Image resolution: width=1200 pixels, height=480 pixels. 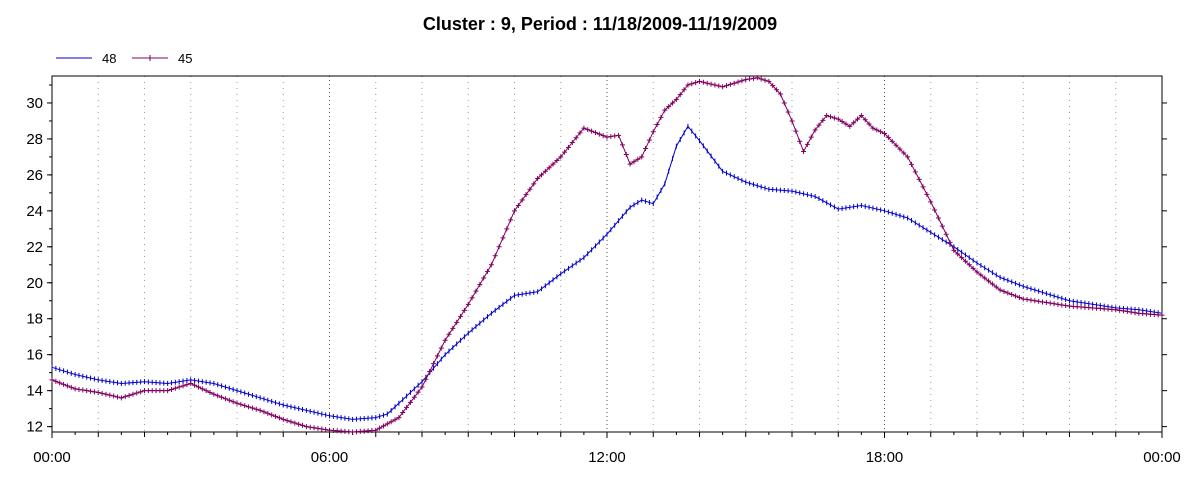 What do you see at coordinates (330, 457) in the screenshot?
I see `x-tick-label: 06:00` at bounding box center [330, 457].